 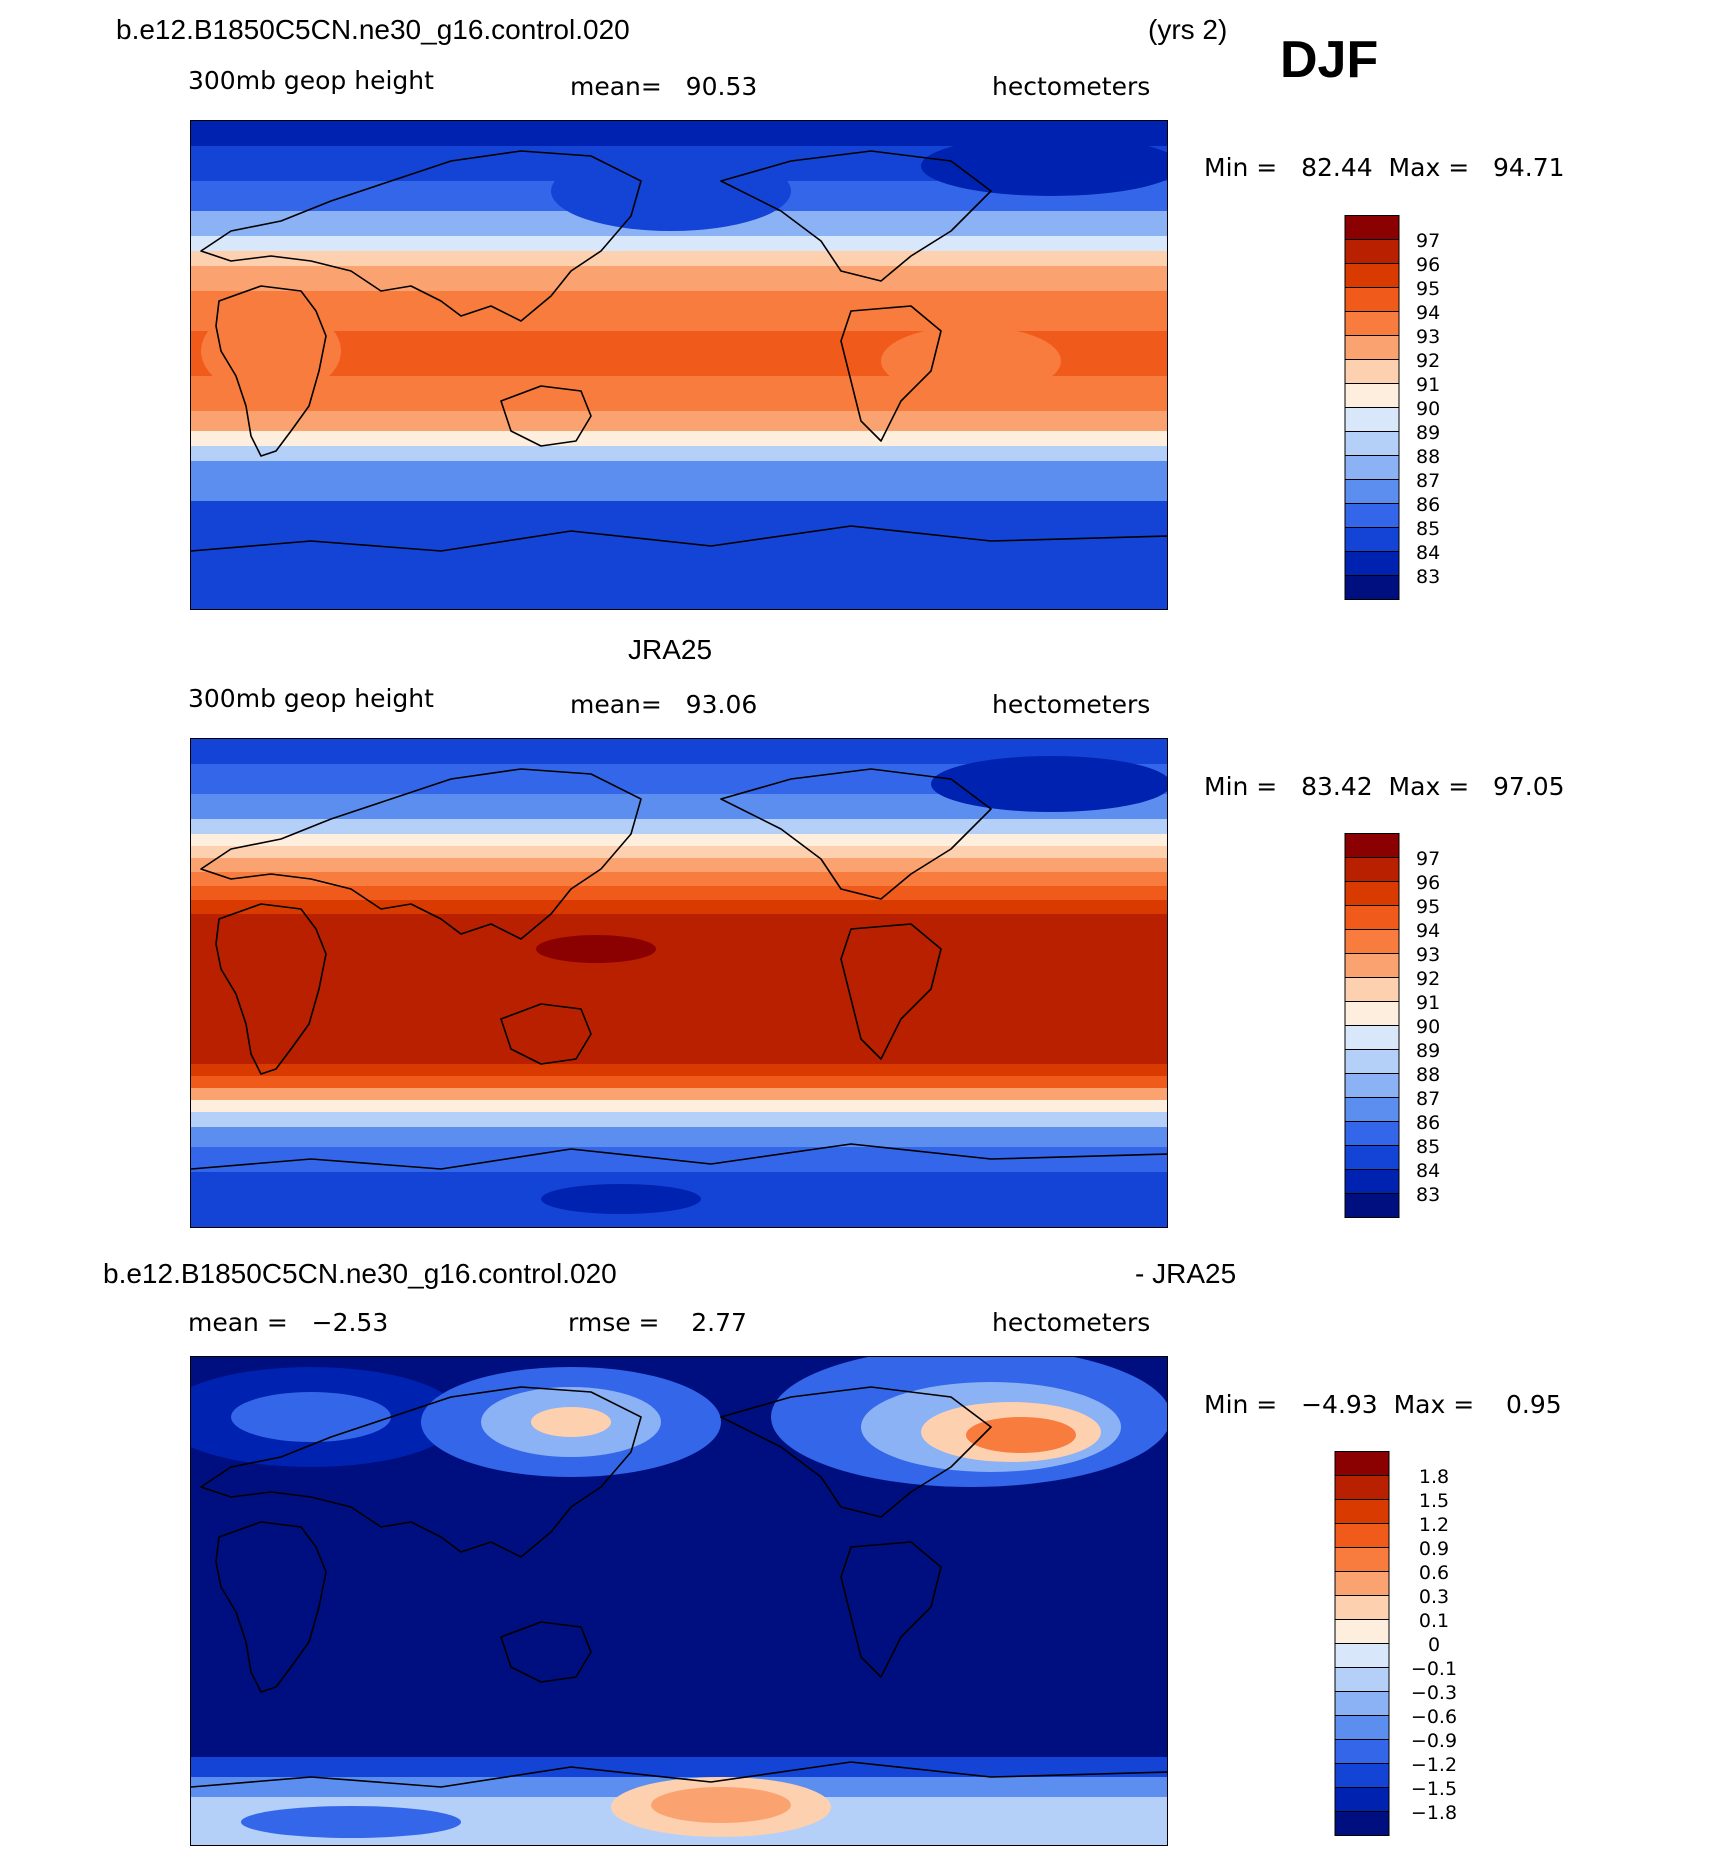 I want to click on colorbar-label: 0.9, so click(x=1434, y=1549).